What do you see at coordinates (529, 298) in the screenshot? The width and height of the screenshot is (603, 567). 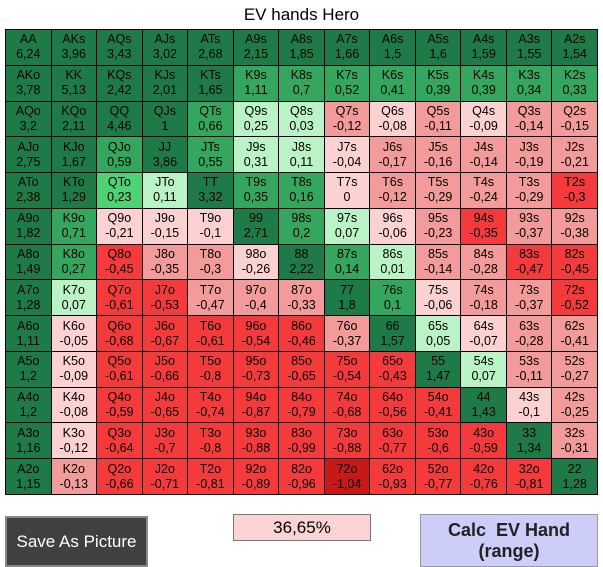 I see `hand-cell: 73s -0,37` at bounding box center [529, 298].